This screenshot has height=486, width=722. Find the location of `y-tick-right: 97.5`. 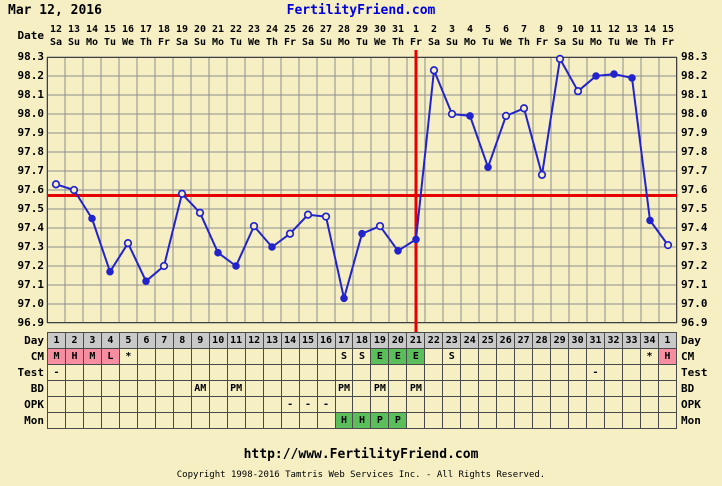

y-tick-right: 97.5 is located at coordinates (694, 208).